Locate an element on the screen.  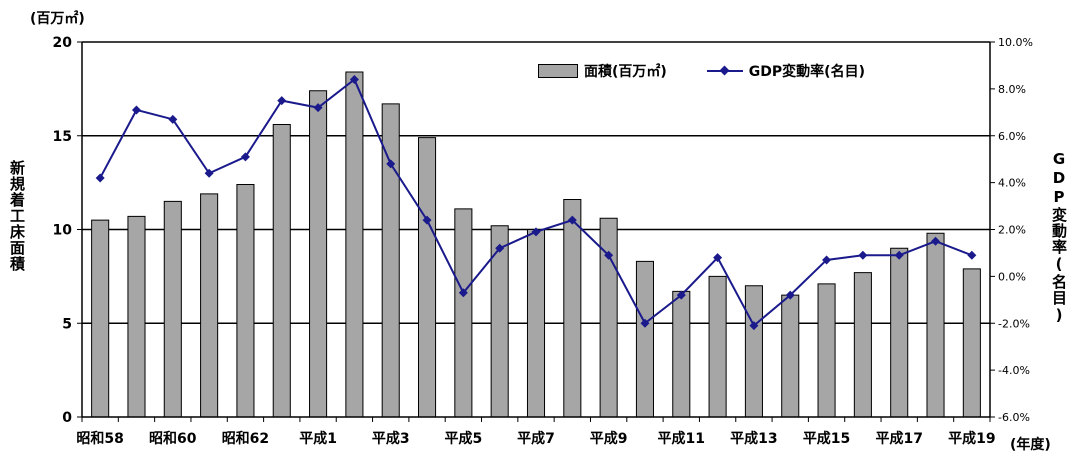
left-tick-label: 20 is located at coordinates (63, 43).